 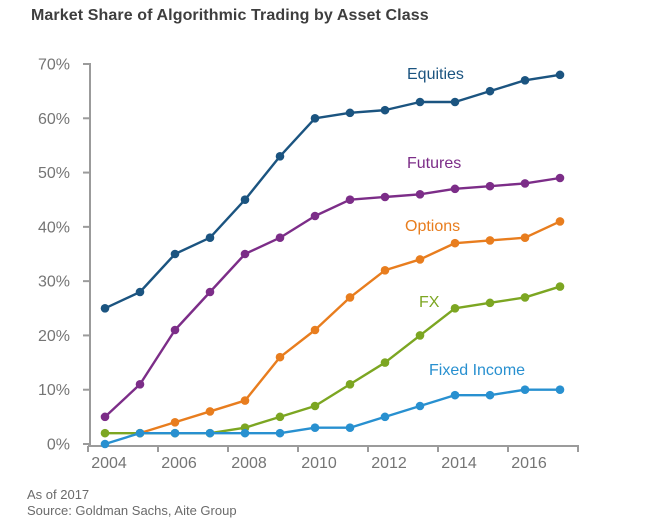 What do you see at coordinates (455, 308) in the screenshot?
I see `series-point-fx-2014` at bounding box center [455, 308].